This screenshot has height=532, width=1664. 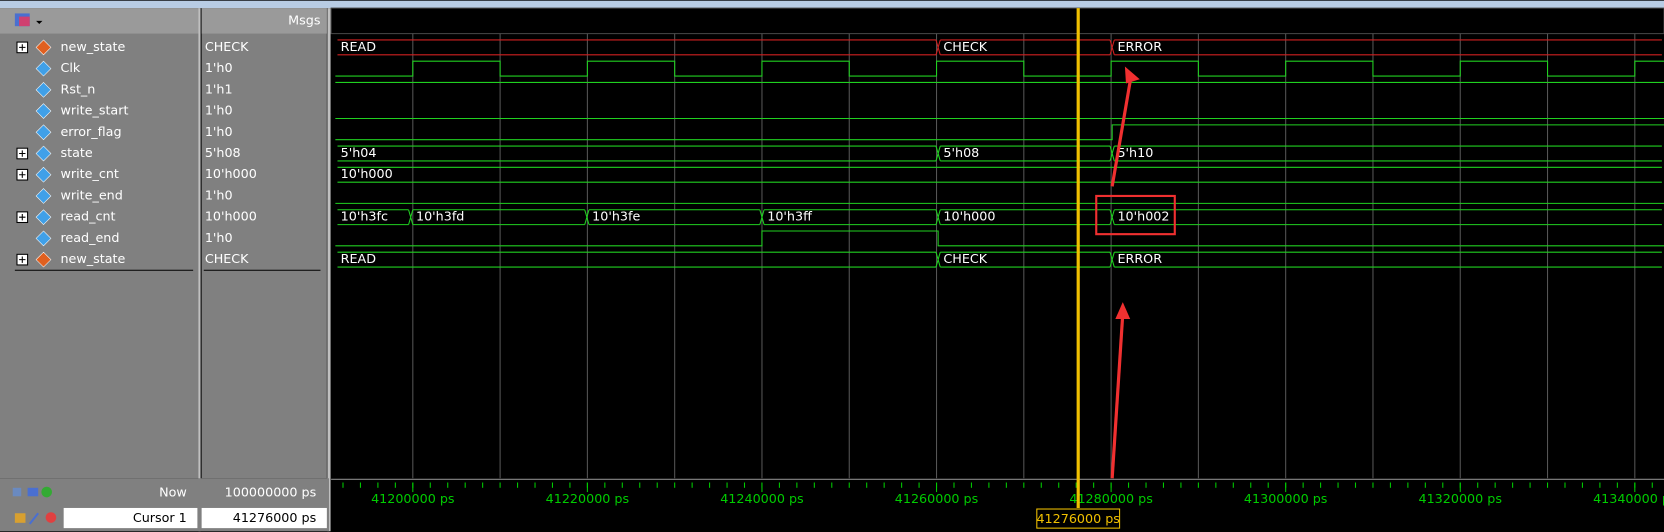 I want to click on time-label: 41340000 ps, so click(x=1628, y=499).